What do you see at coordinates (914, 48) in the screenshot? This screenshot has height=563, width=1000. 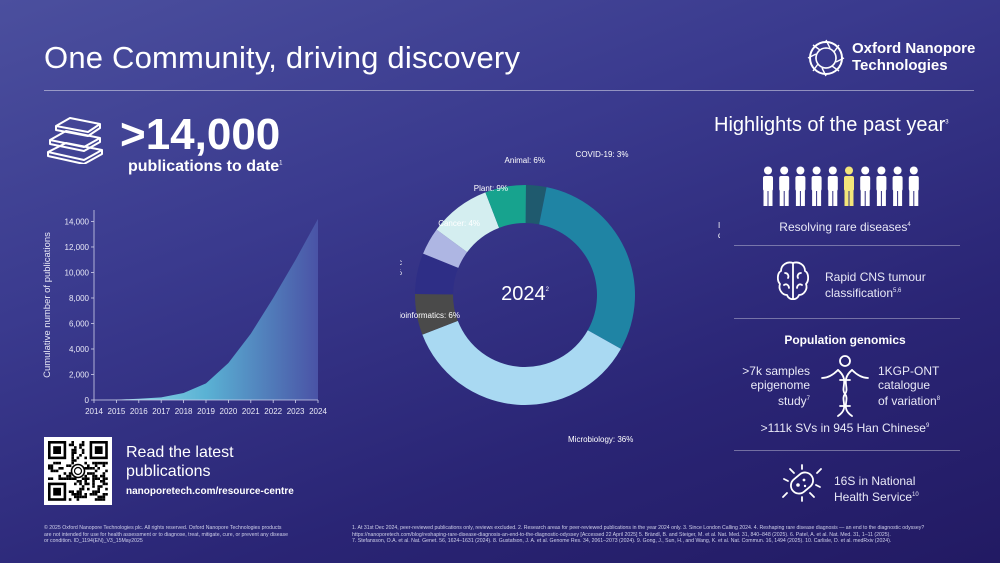 I see `brand-line-1: Oxford Nanopore` at bounding box center [914, 48].